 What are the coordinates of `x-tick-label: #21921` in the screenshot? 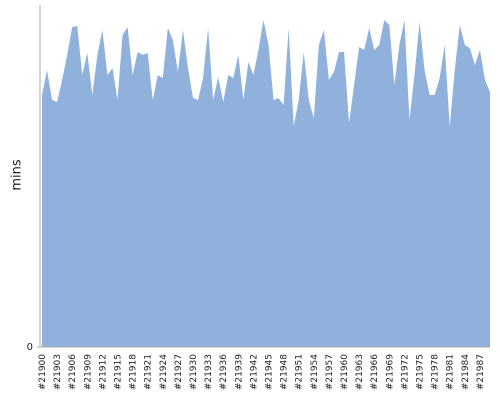 It's located at (149, 372).